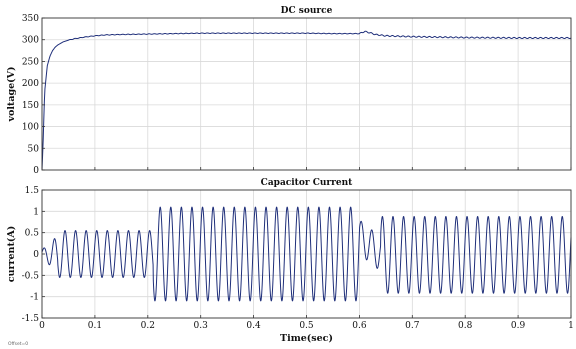 This screenshot has width=576, height=349. Describe the element at coordinates (11, 254) in the screenshot. I see `y-axis-label: current(A)` at that location.